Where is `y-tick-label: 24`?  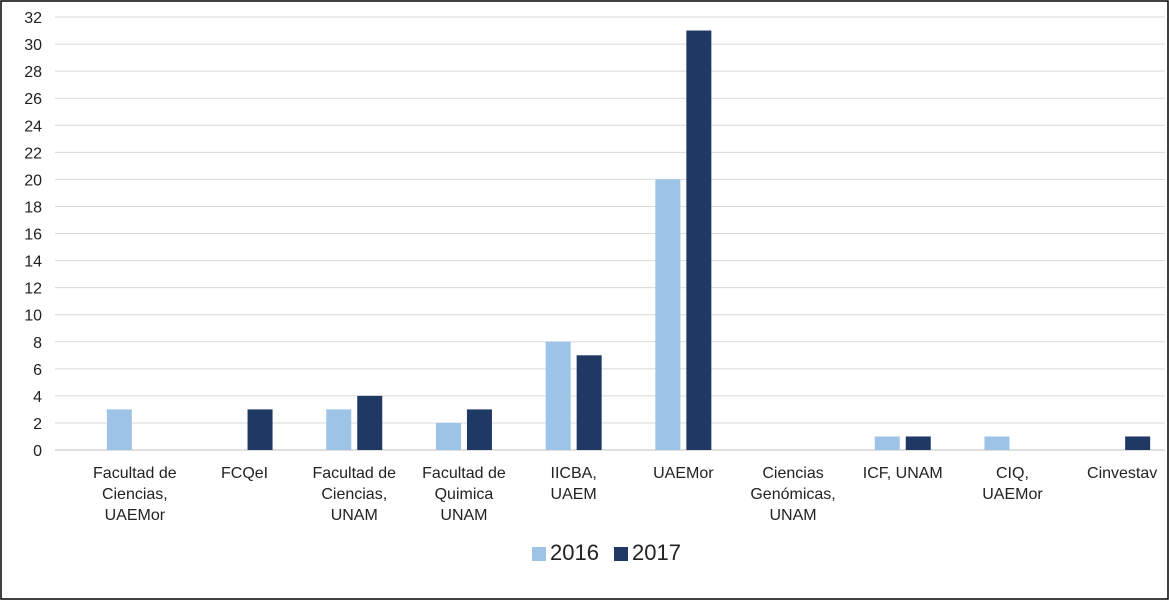 y-tick-label: 24 is located at coordinates (33, 126).